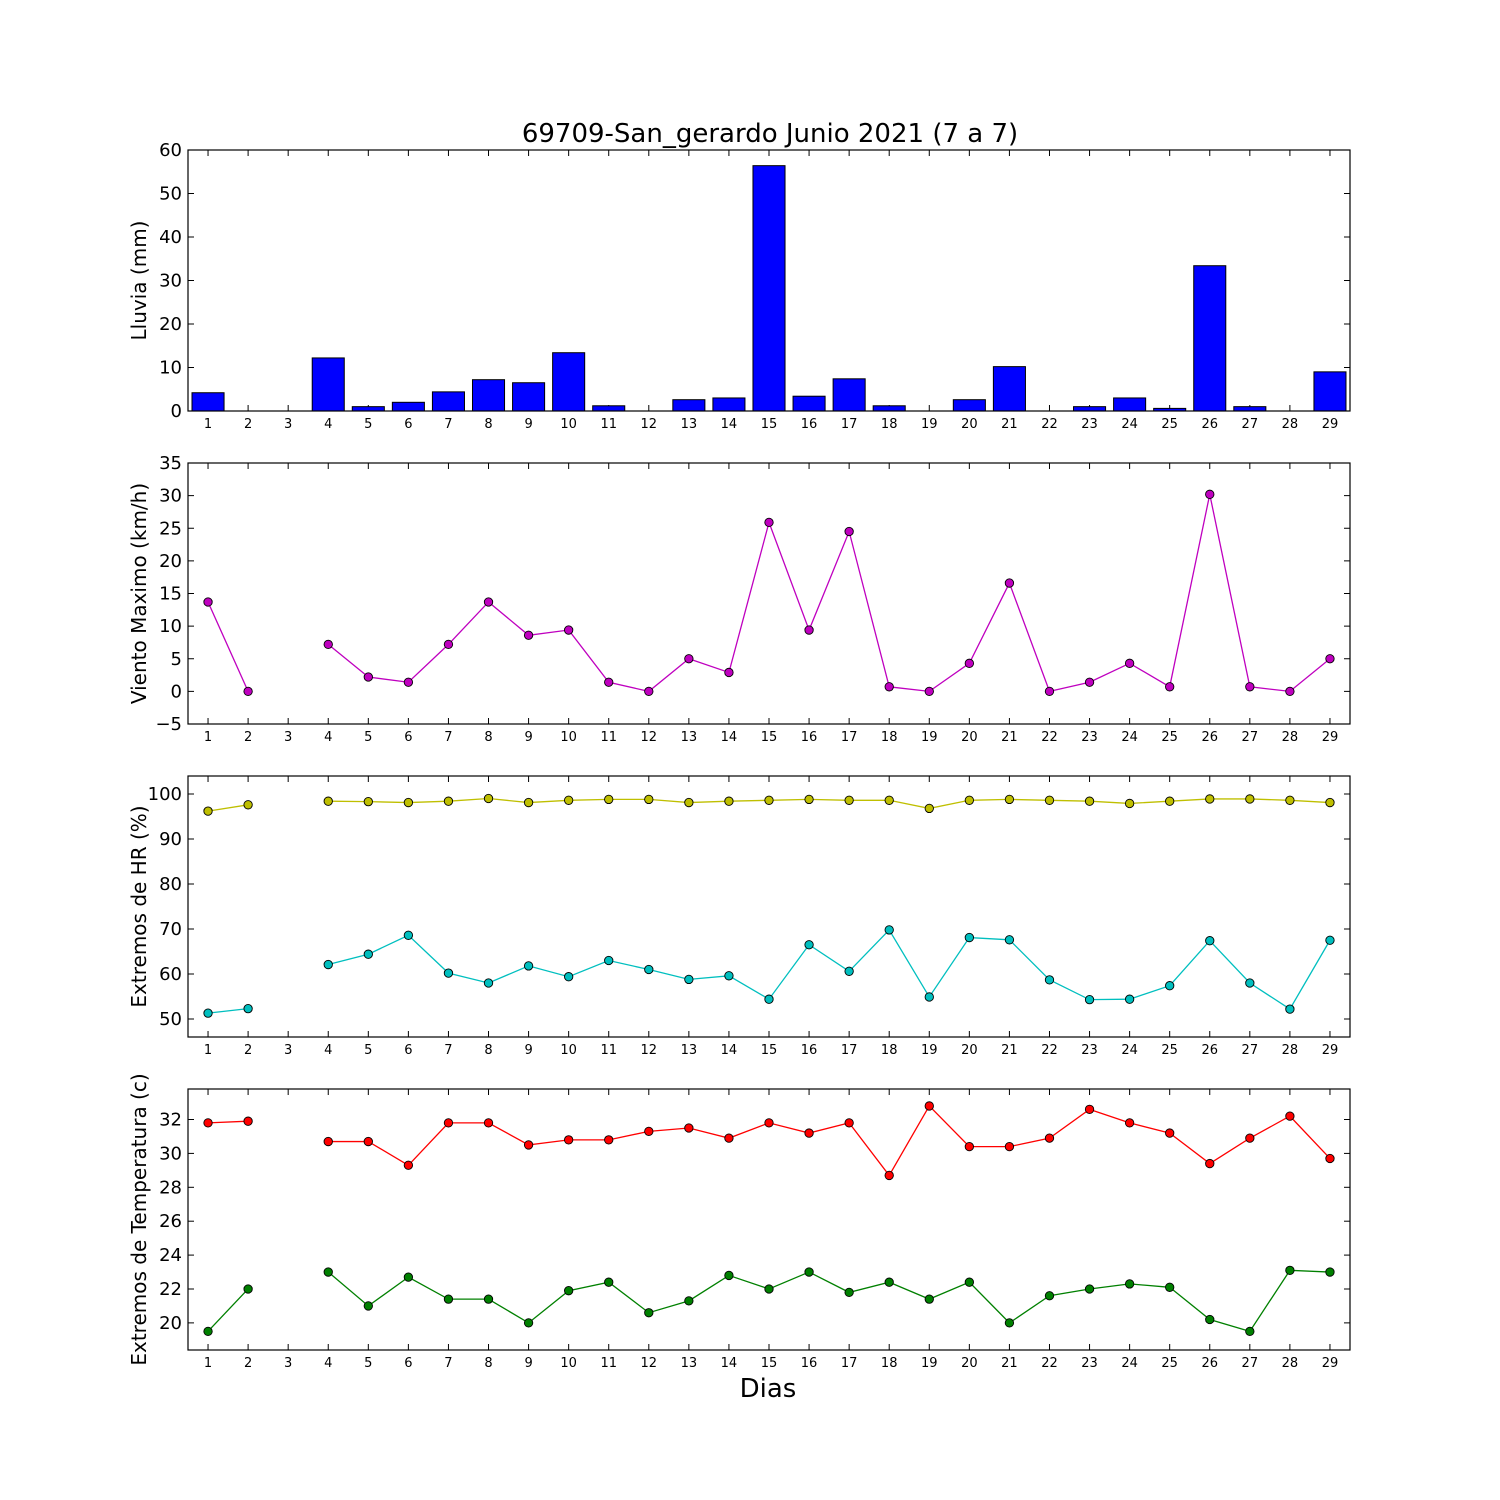 The width and height of the screenshot is (1500, 1500). I want to click on y-tick-label: 22, so click(170, 1289).